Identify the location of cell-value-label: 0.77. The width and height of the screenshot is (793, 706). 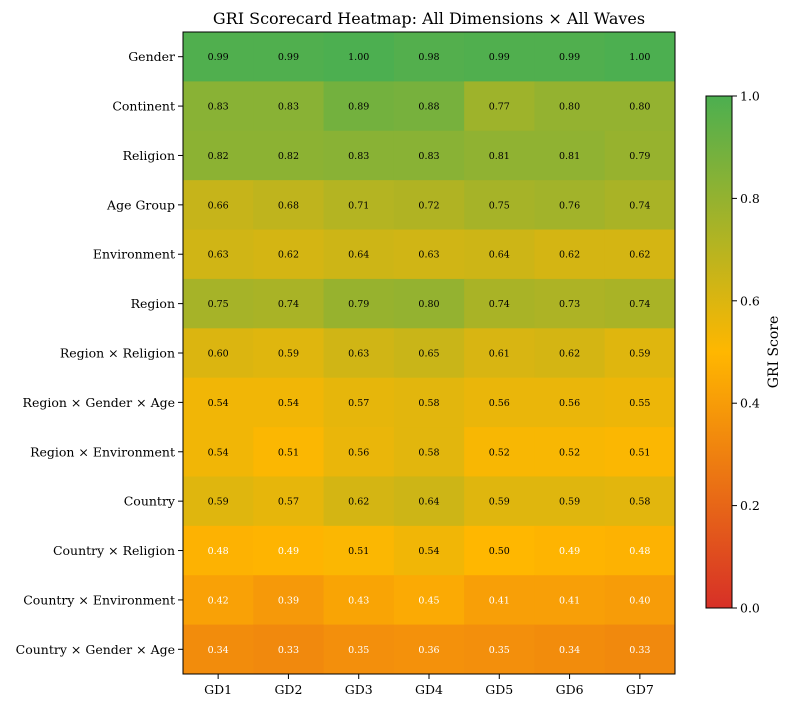
(499, 107).